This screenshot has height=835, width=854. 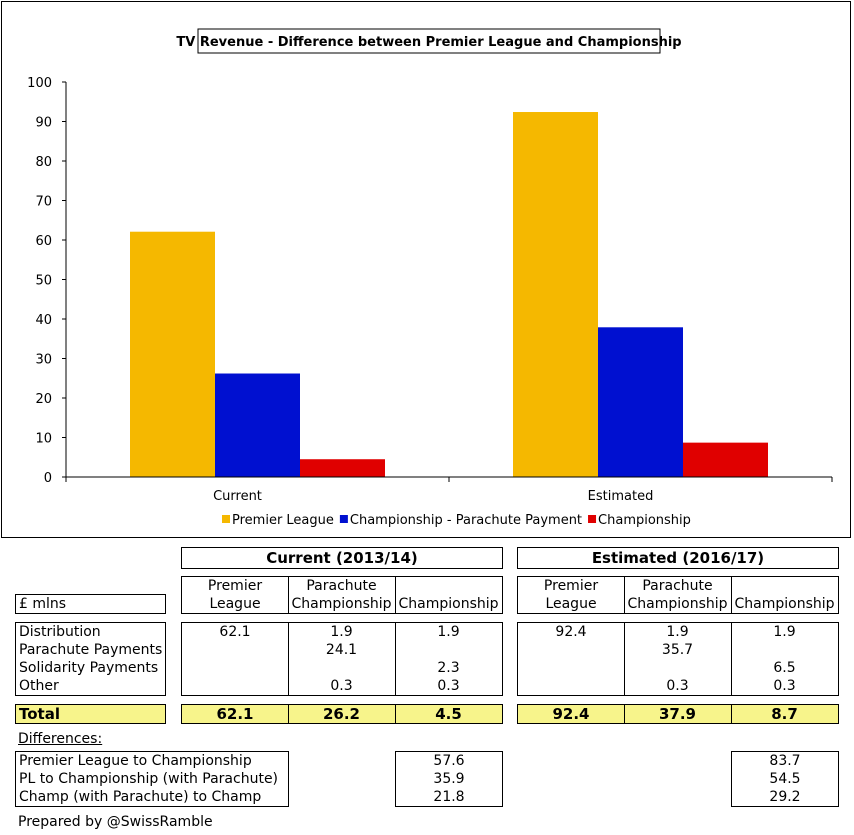 I want to click on y-tick-label: 60, so click(x=43, y=241).